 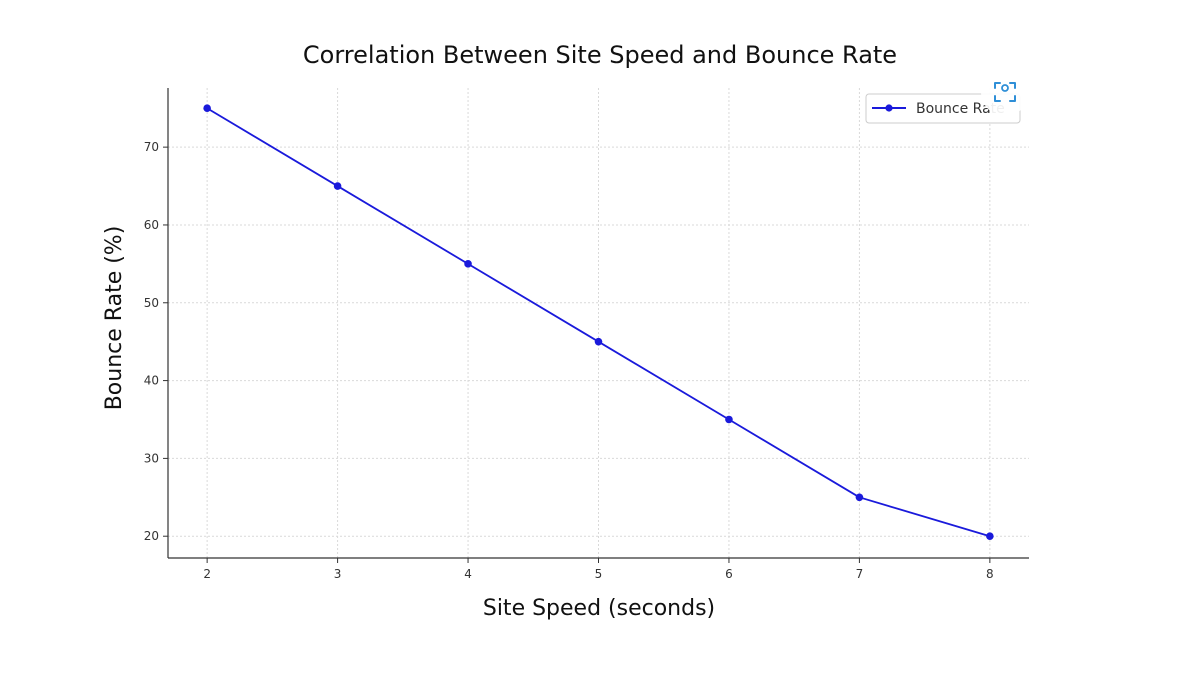 What do you see at coordinates (151, 303) in the screenshot?
I see `y-tick-label: 50` at bounding box center [151, 303].